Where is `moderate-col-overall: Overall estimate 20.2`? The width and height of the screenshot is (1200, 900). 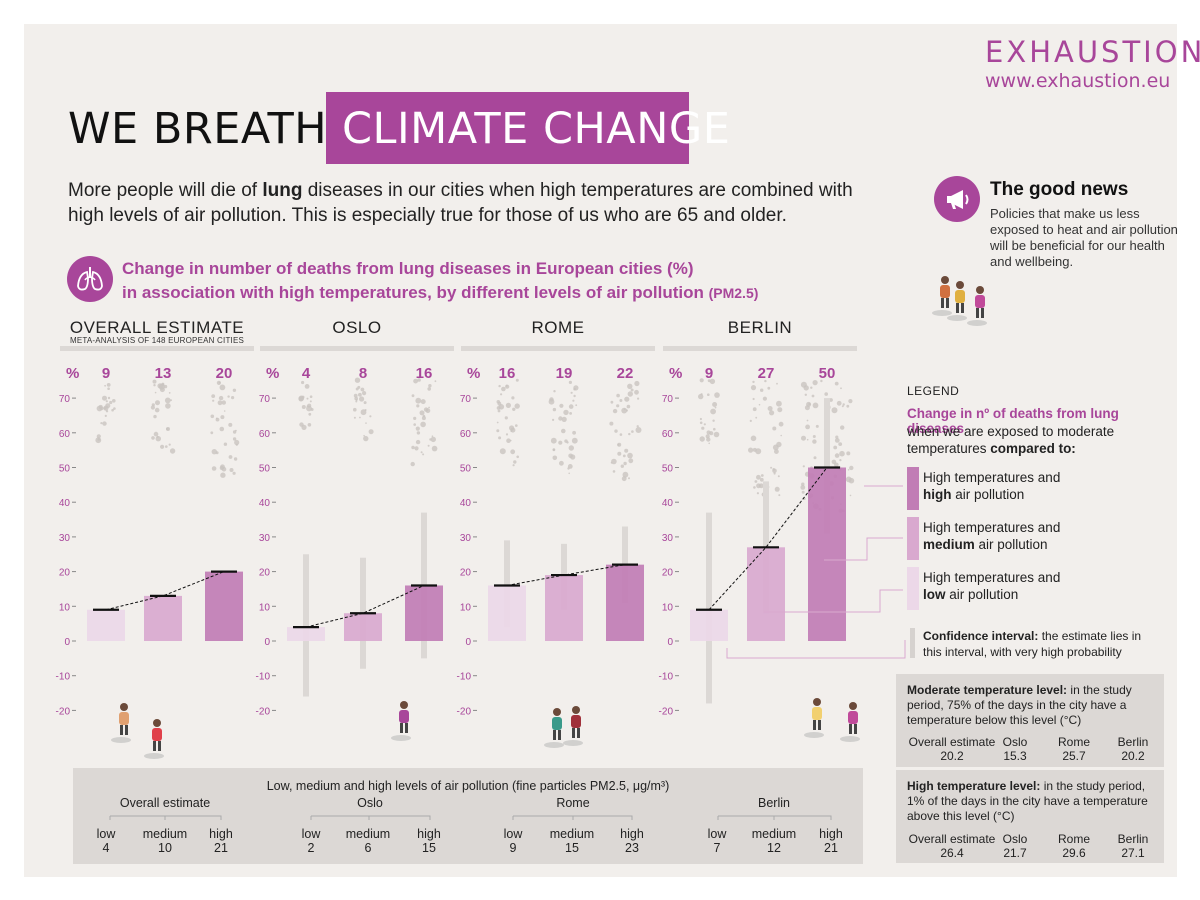 moderate-col-overall: Overall estimate 20.2 is located at coordinates (952, 749).